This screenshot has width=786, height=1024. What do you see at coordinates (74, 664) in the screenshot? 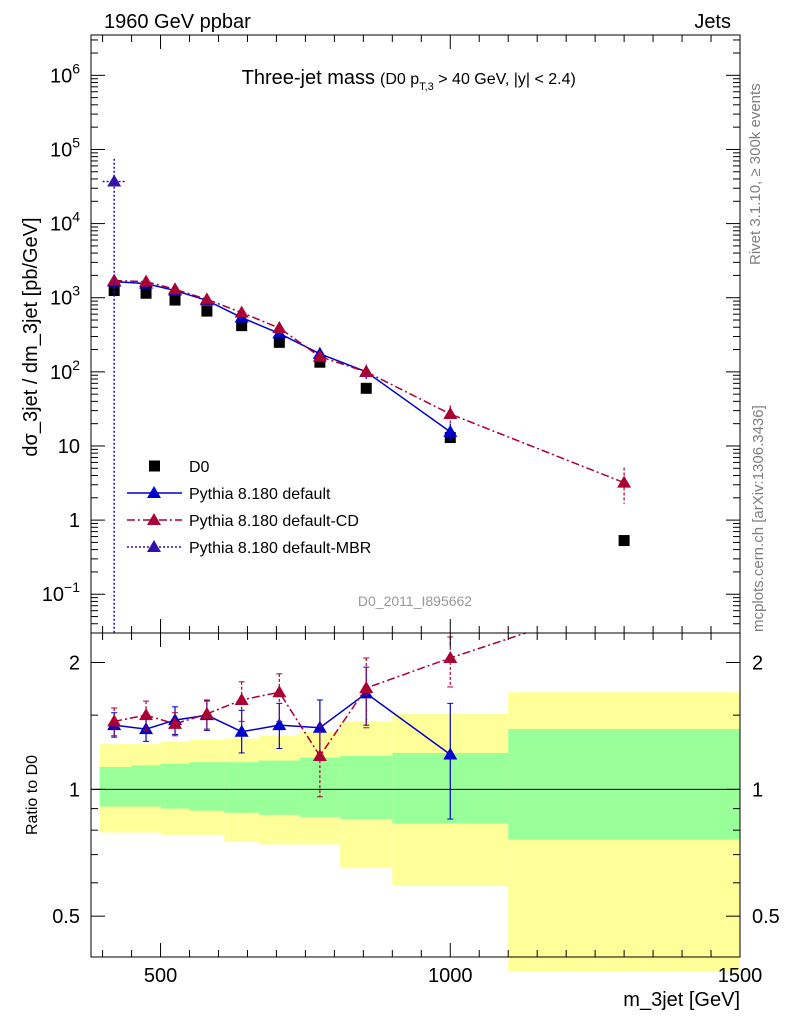
I see `ratio-y-tick-label: 2` at bounding box center [74, 664].